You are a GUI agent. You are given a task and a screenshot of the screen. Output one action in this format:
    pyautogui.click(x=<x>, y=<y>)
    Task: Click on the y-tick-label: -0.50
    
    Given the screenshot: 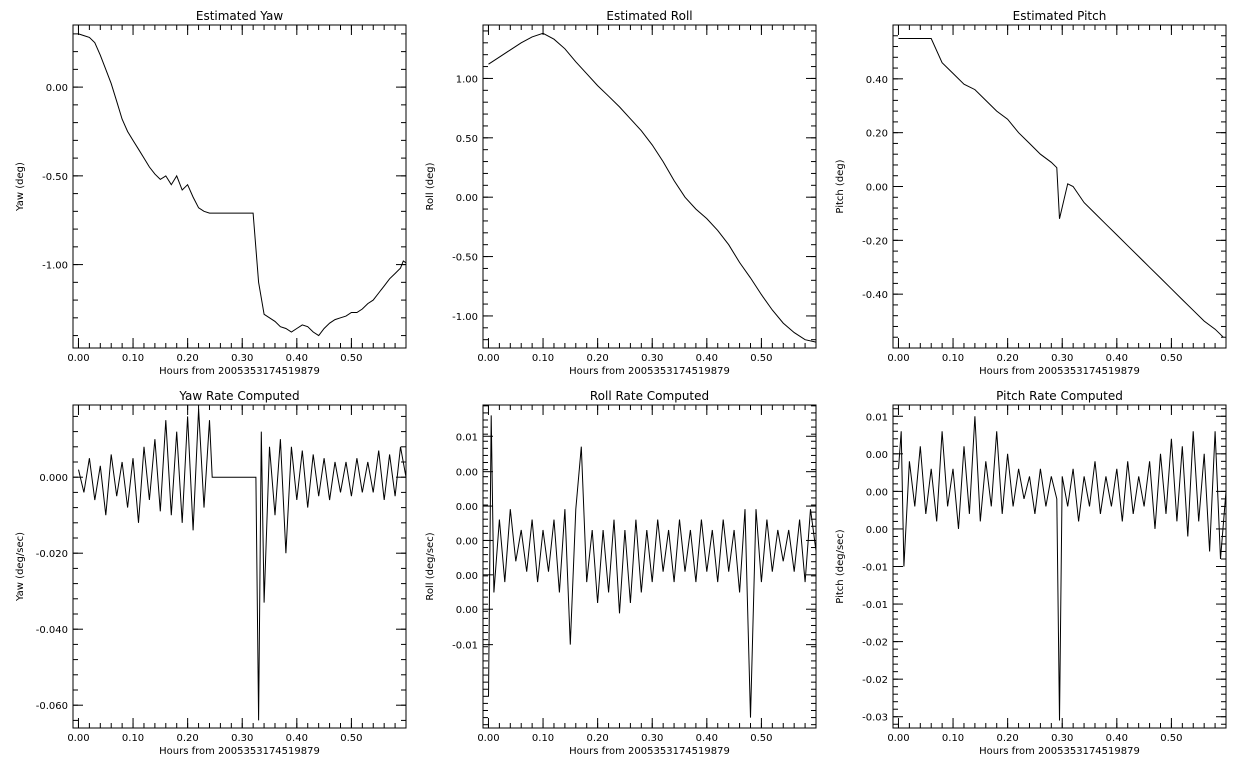 What is the action you would take?
    pyautogui.click(x=465, y=258)
    